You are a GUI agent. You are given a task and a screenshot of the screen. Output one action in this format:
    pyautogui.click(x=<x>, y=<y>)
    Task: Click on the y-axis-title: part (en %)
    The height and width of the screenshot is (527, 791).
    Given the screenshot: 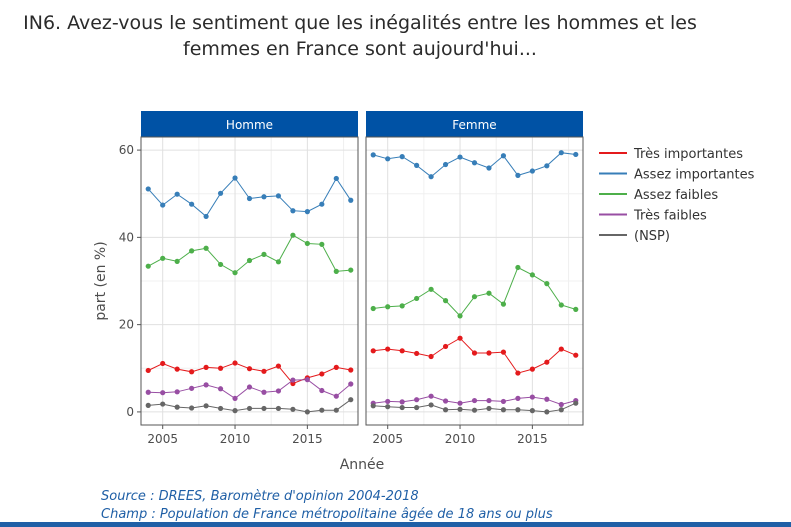 What is the action you would take?
    pyautogui.click(x=101, y=280)
    